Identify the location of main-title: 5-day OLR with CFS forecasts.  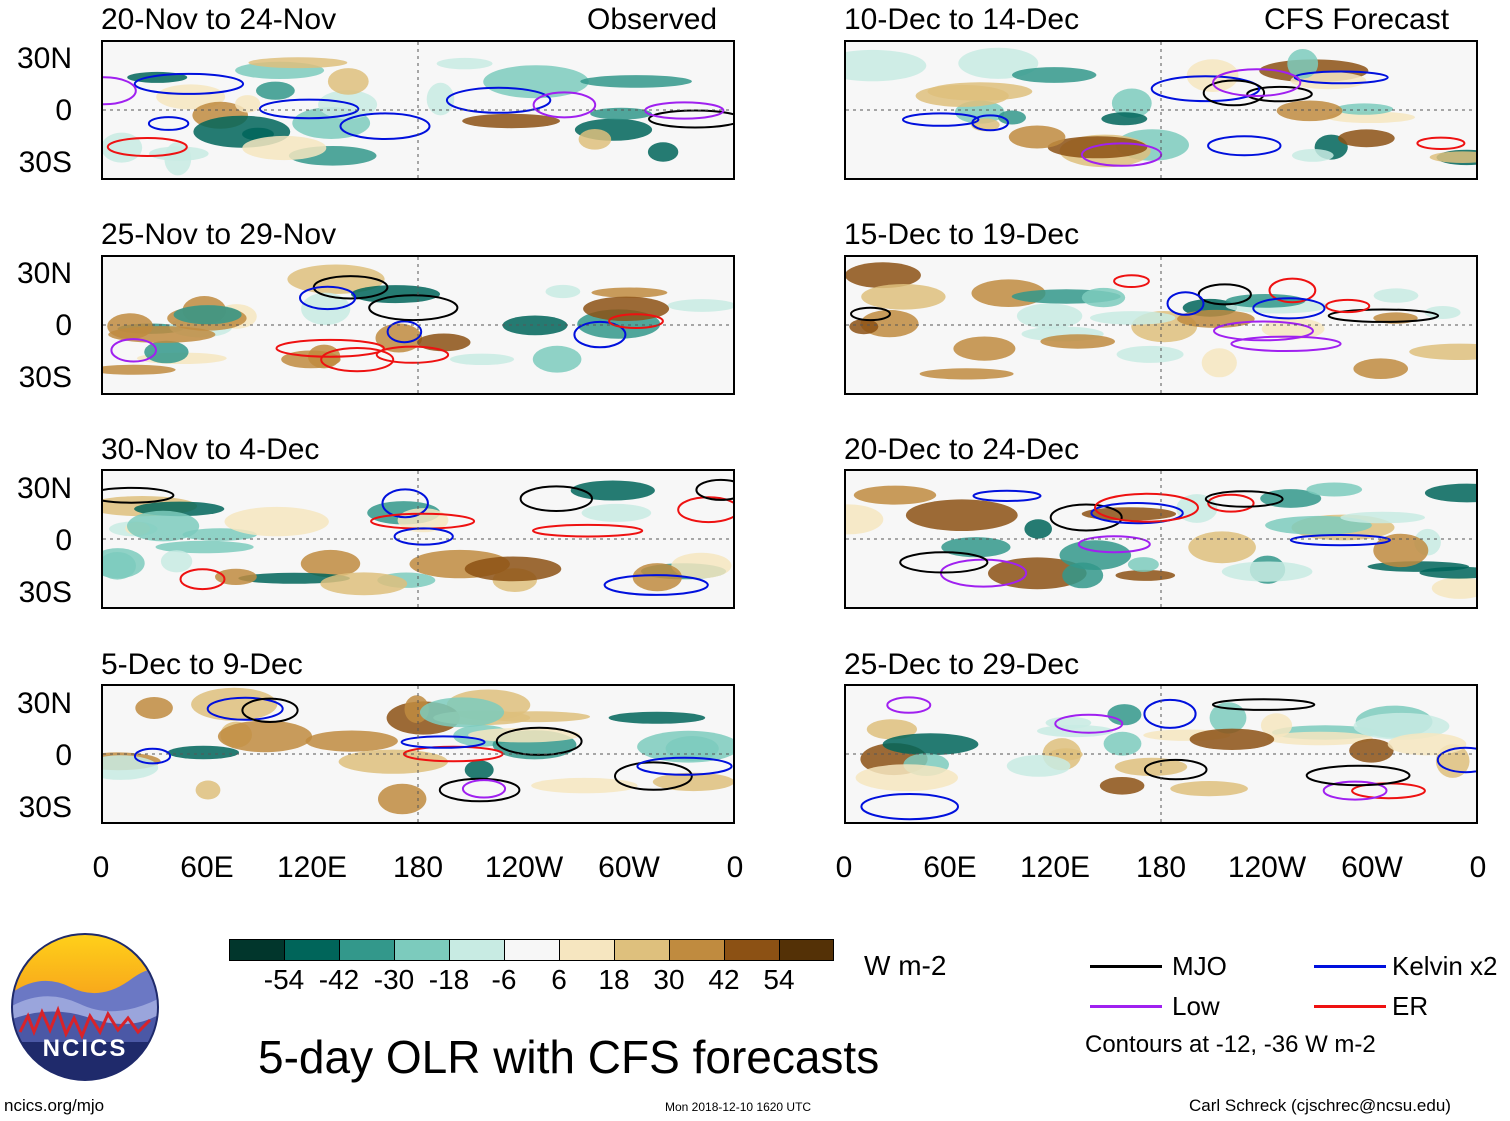
(569, 1057).